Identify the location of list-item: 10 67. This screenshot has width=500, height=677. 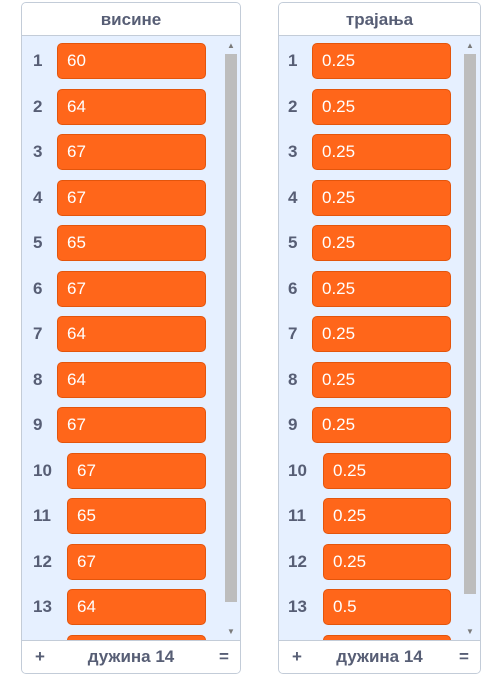
(131, 470).